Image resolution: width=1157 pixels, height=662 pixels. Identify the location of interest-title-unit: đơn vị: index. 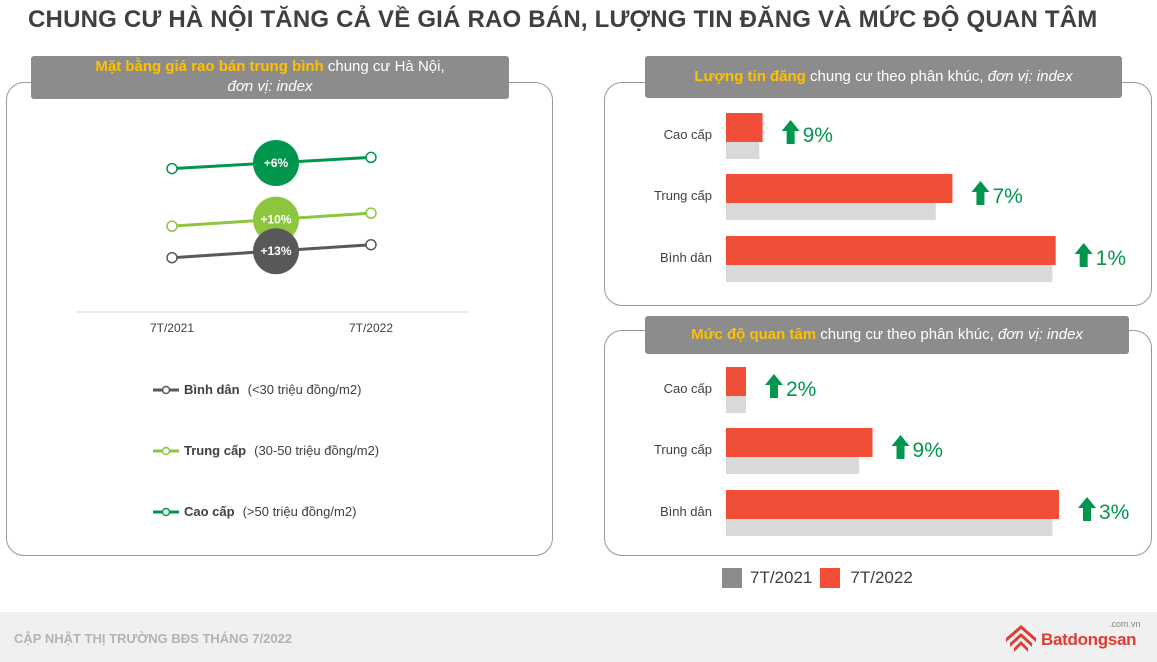
(1040, 334).